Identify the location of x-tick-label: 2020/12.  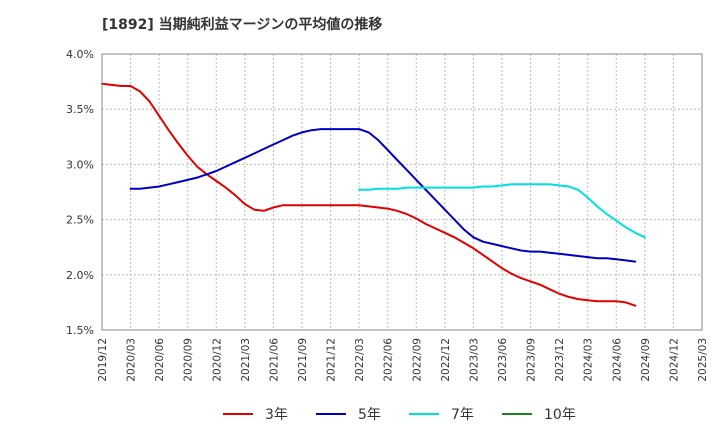
(217, 360).